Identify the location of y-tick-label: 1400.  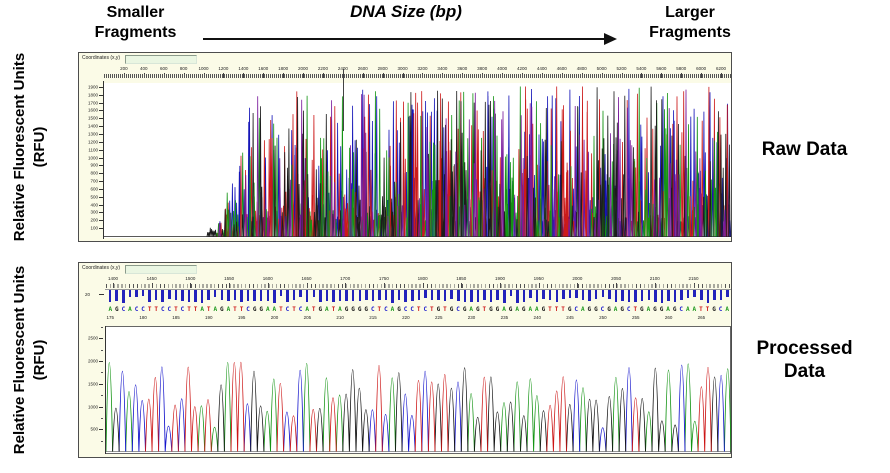
(92, 126).